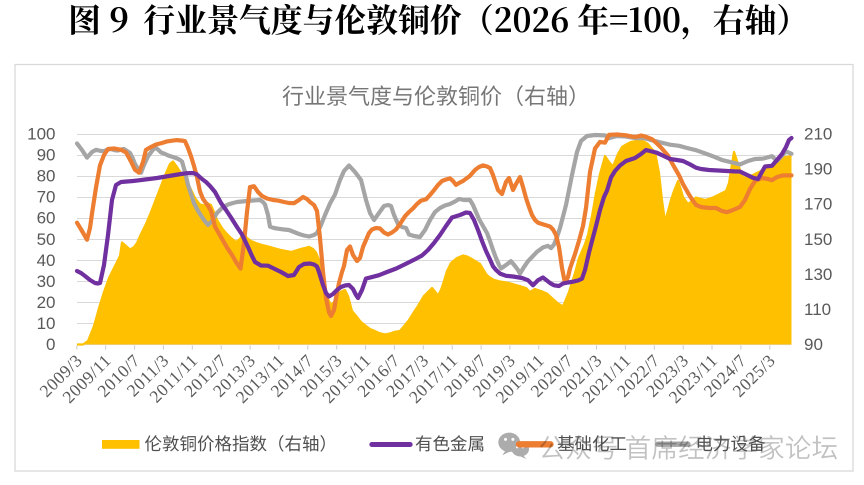  What do you see at coordinates (46, 302) in the screenshot?
I see `svg-text: 20` at bounding box center [46, 302].